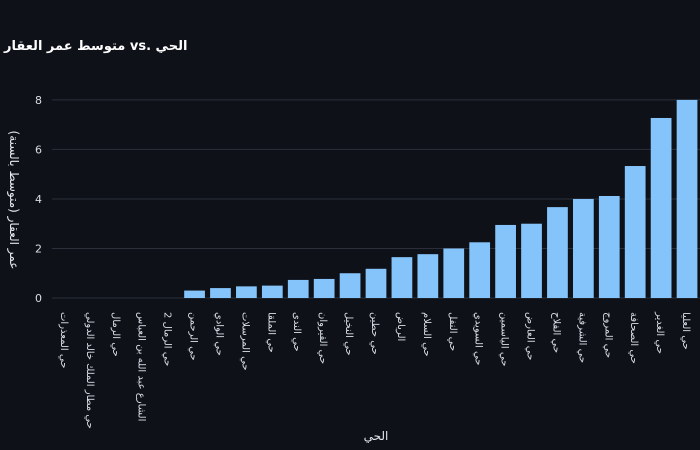 The image size is (700, 450). I want to click on x-tick-label: حي الغدير, so click(659, 332).